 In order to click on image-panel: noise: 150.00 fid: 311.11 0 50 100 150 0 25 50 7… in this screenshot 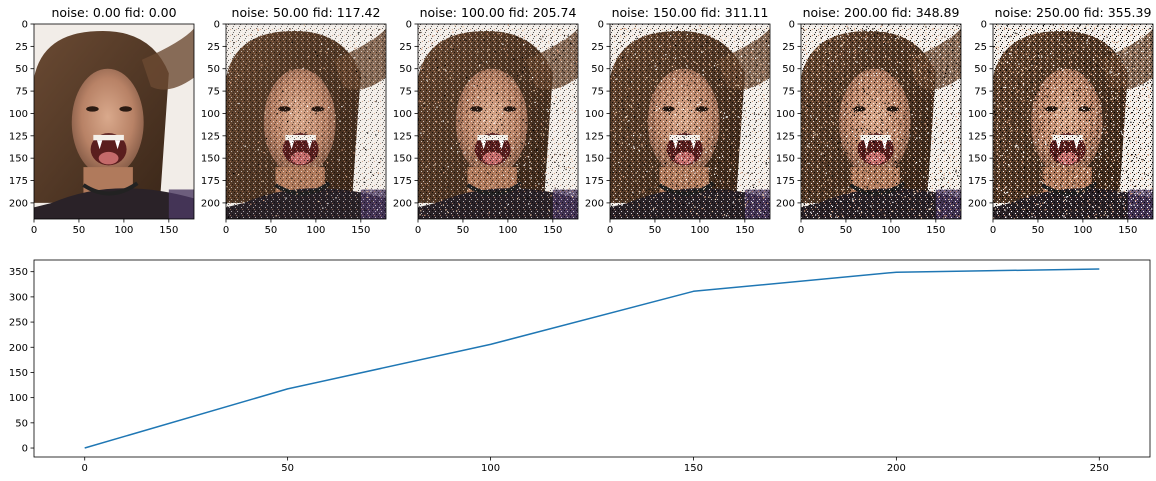, I will do `click(678, 120)`.